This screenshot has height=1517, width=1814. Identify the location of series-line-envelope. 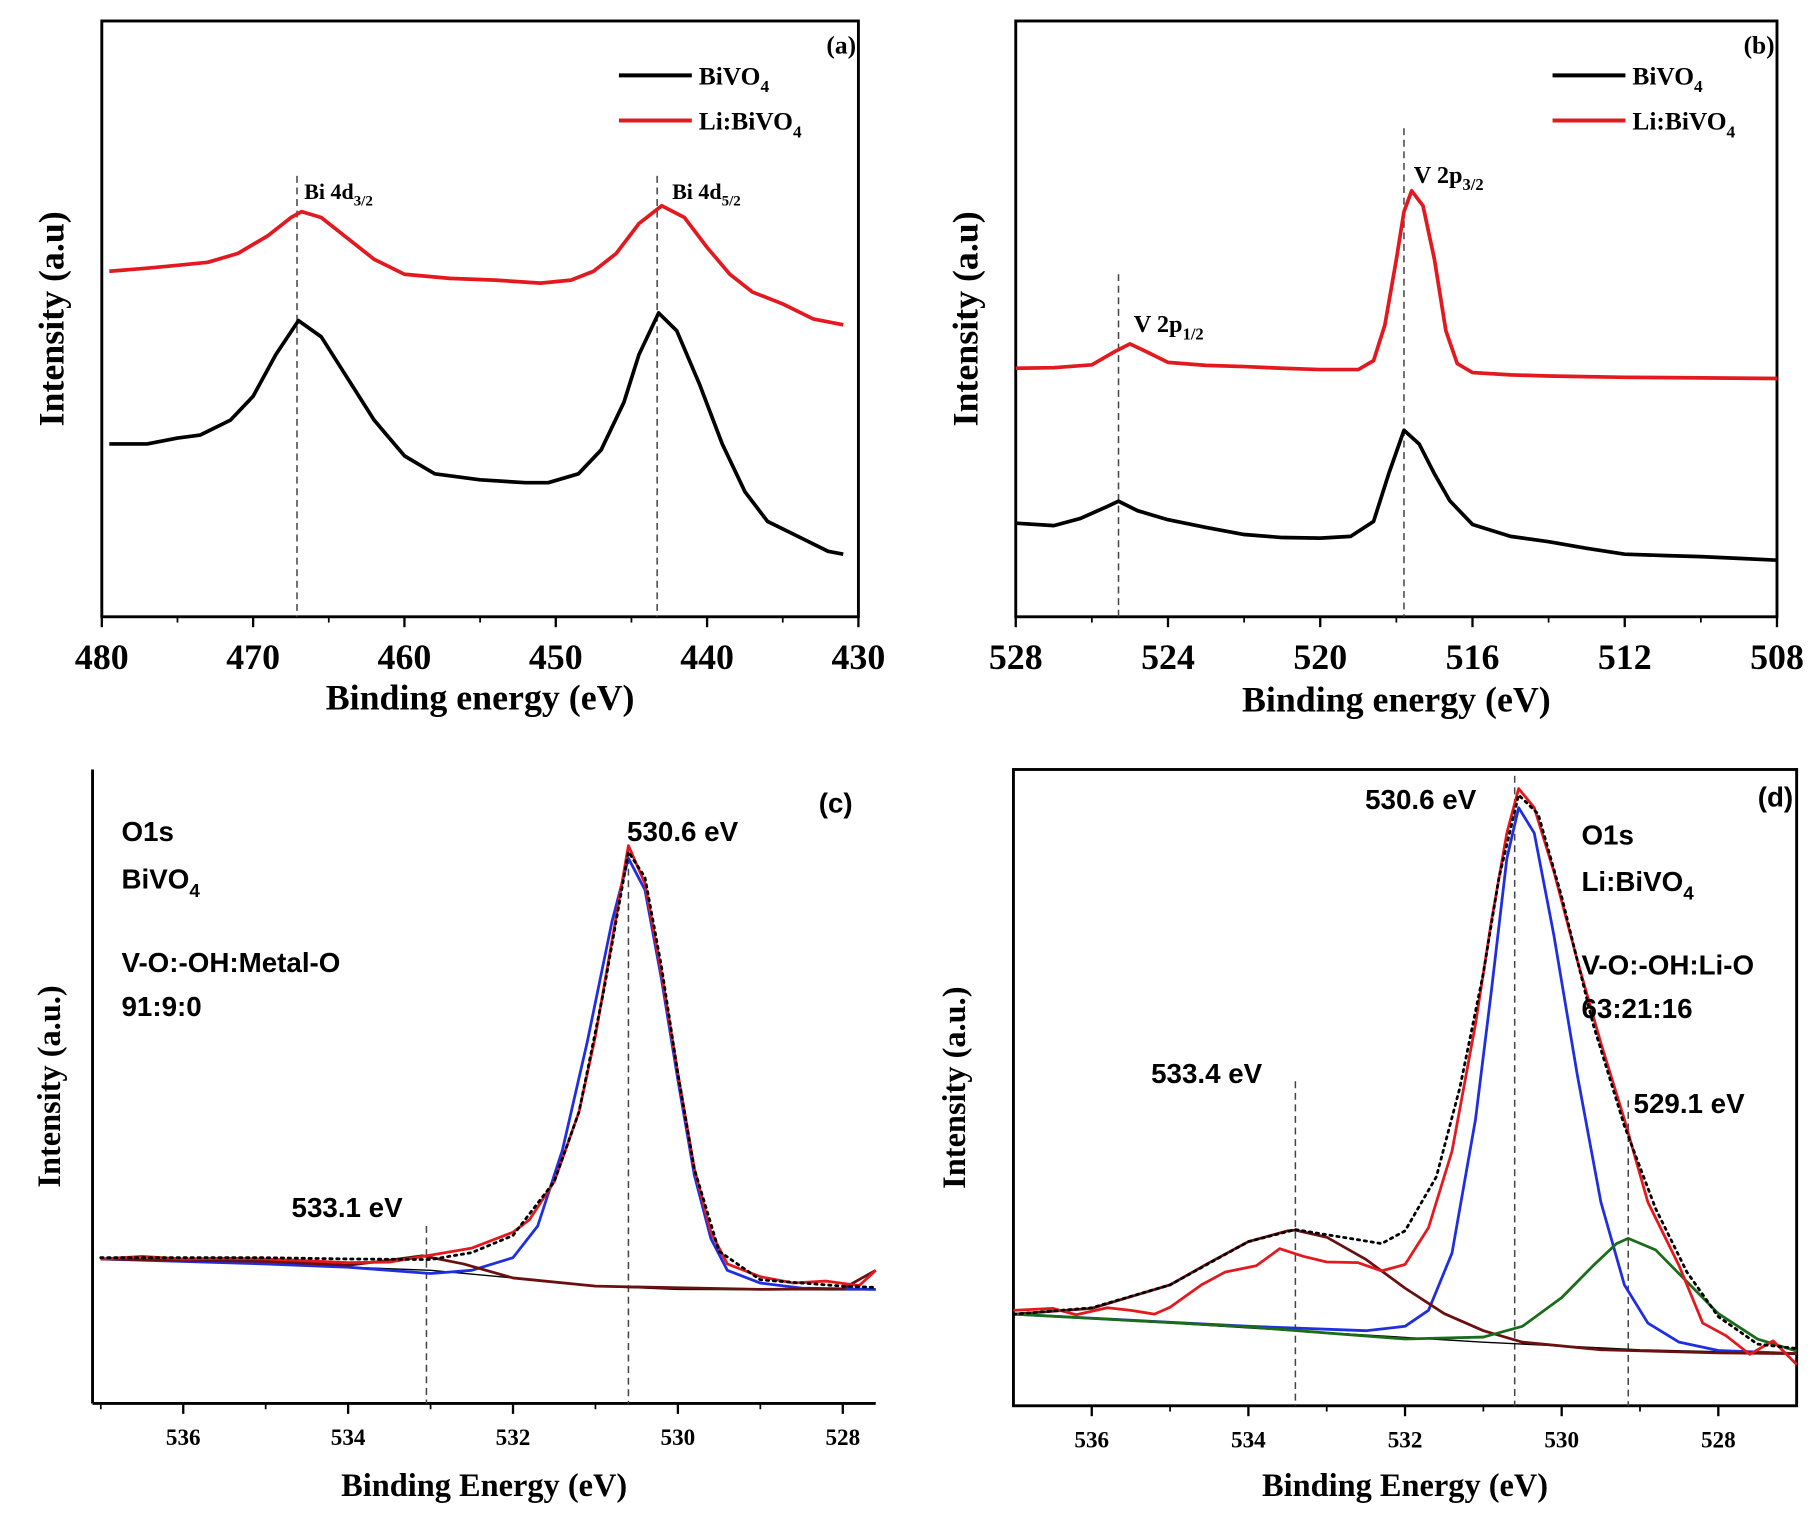
(488, 1069).